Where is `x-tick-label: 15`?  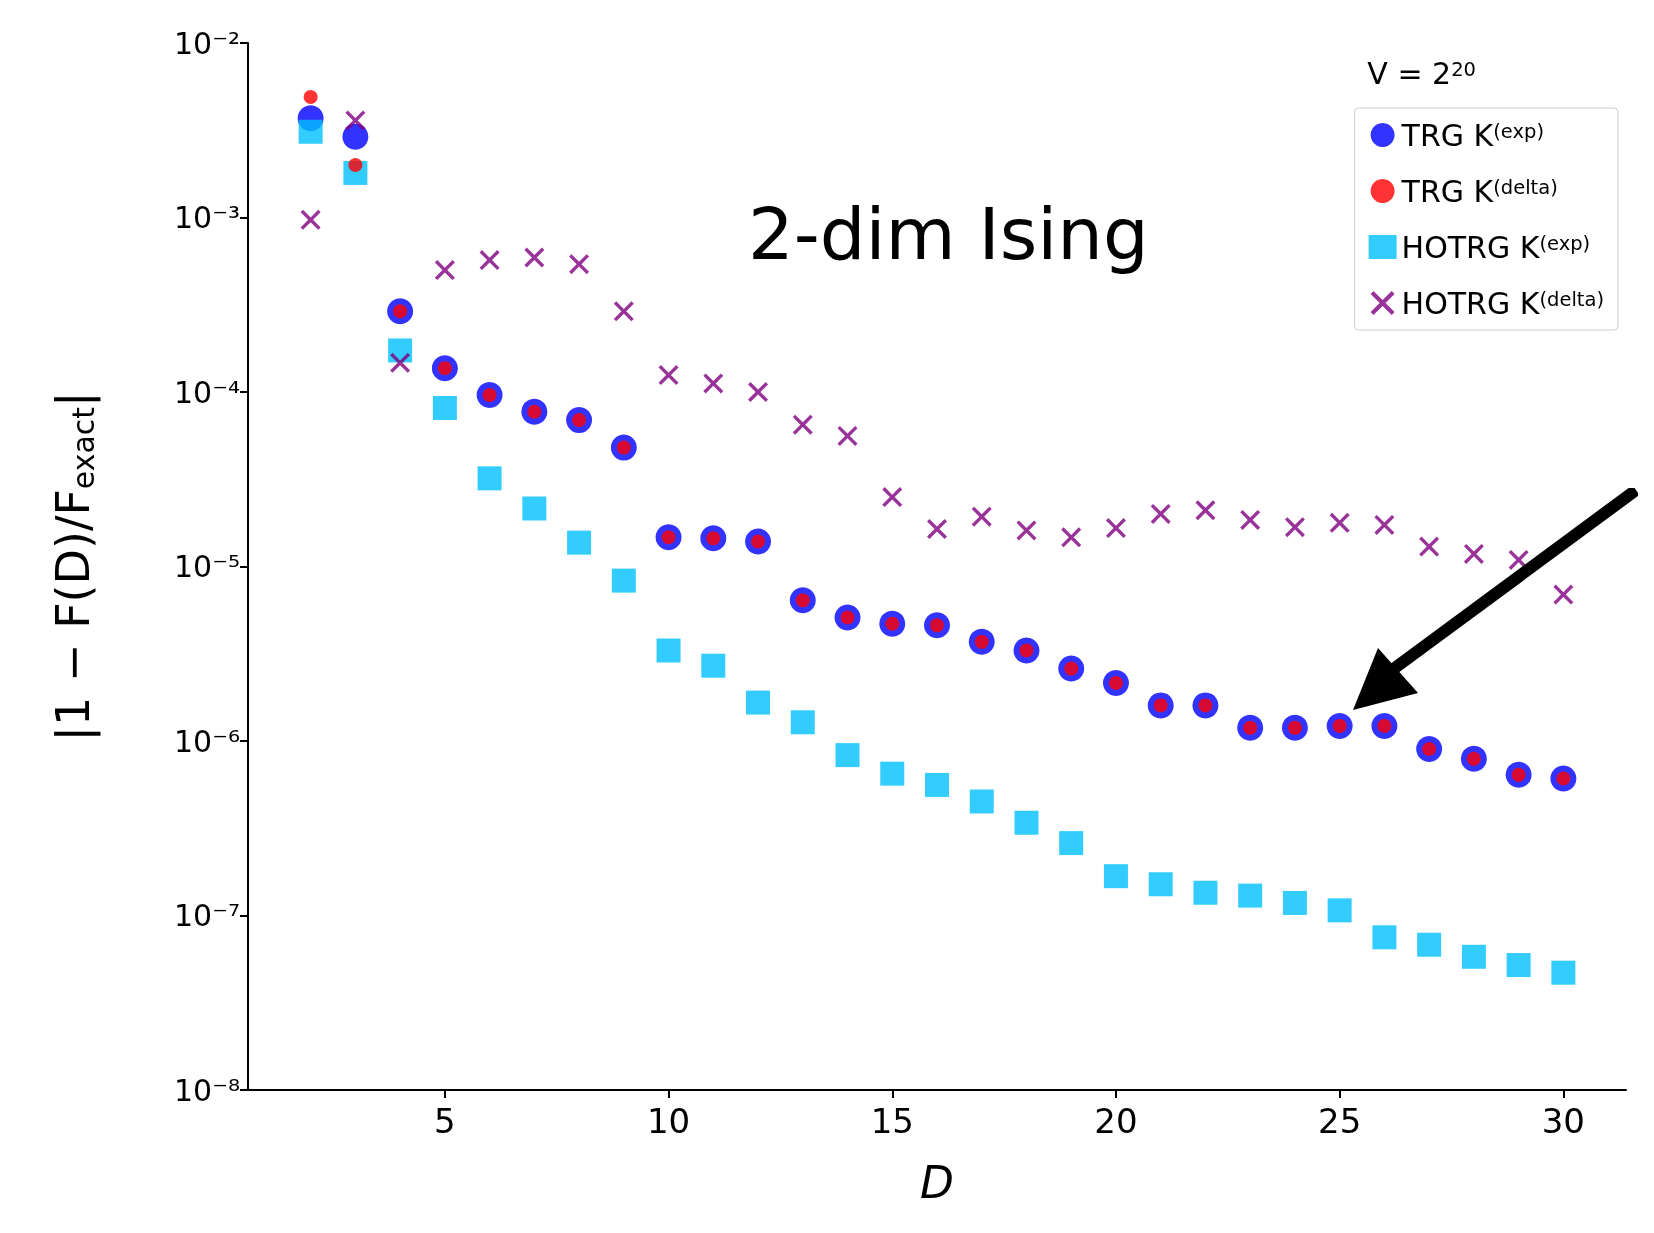 x-tick-label: 15 is located at coordinates (892, 1121).